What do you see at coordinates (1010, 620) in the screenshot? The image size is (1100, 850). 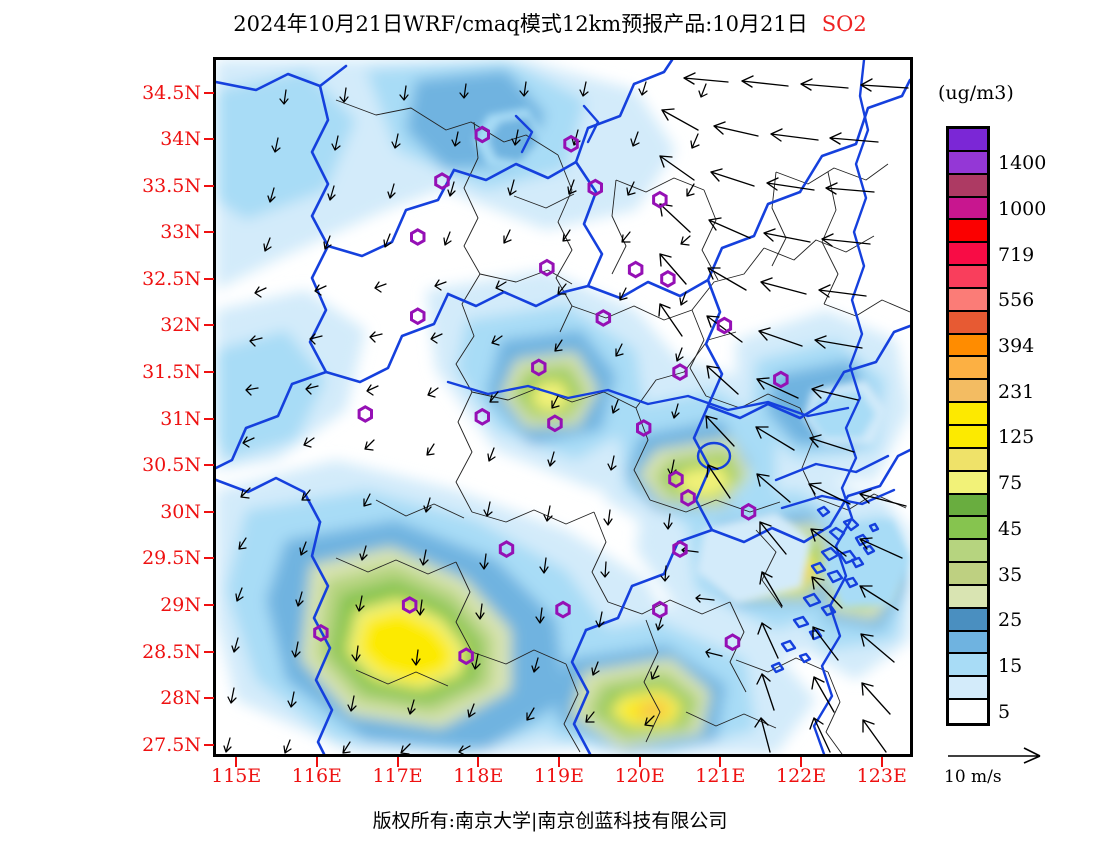 I see `colorbar-tick-label: 25` at bounding box center [1010, 620].